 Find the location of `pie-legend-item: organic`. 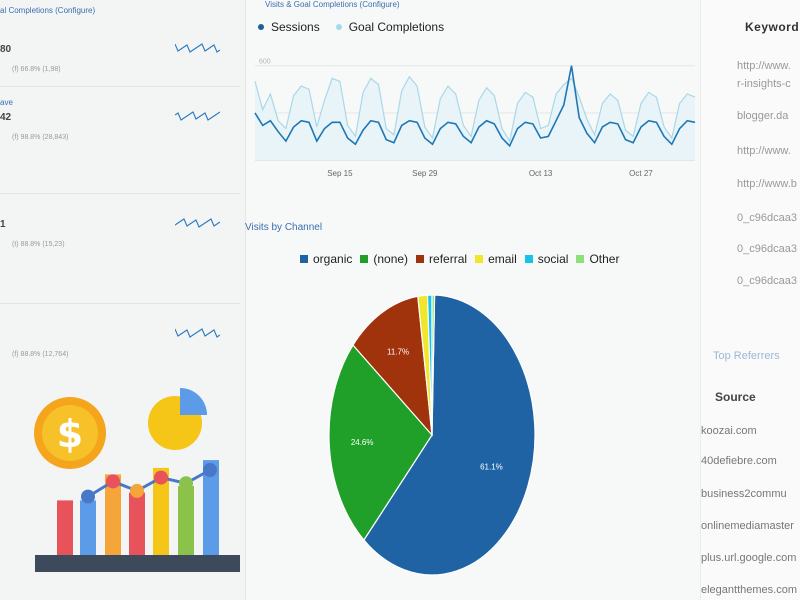

pie-legend-item: organic is located at coordinates (326, 259).